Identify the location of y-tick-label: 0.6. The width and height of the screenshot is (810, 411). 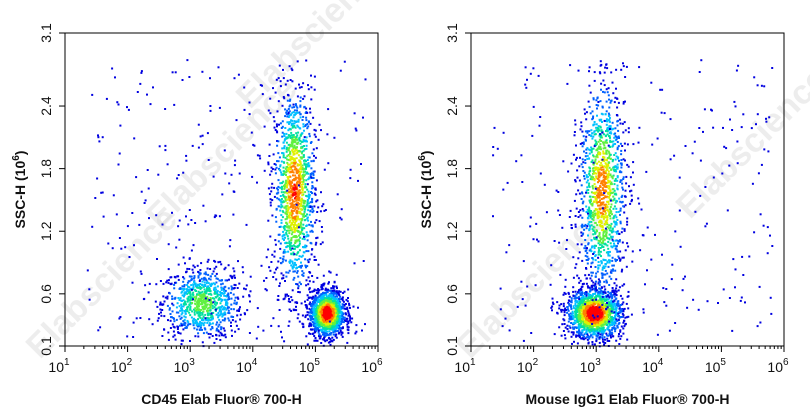
(46, 294).